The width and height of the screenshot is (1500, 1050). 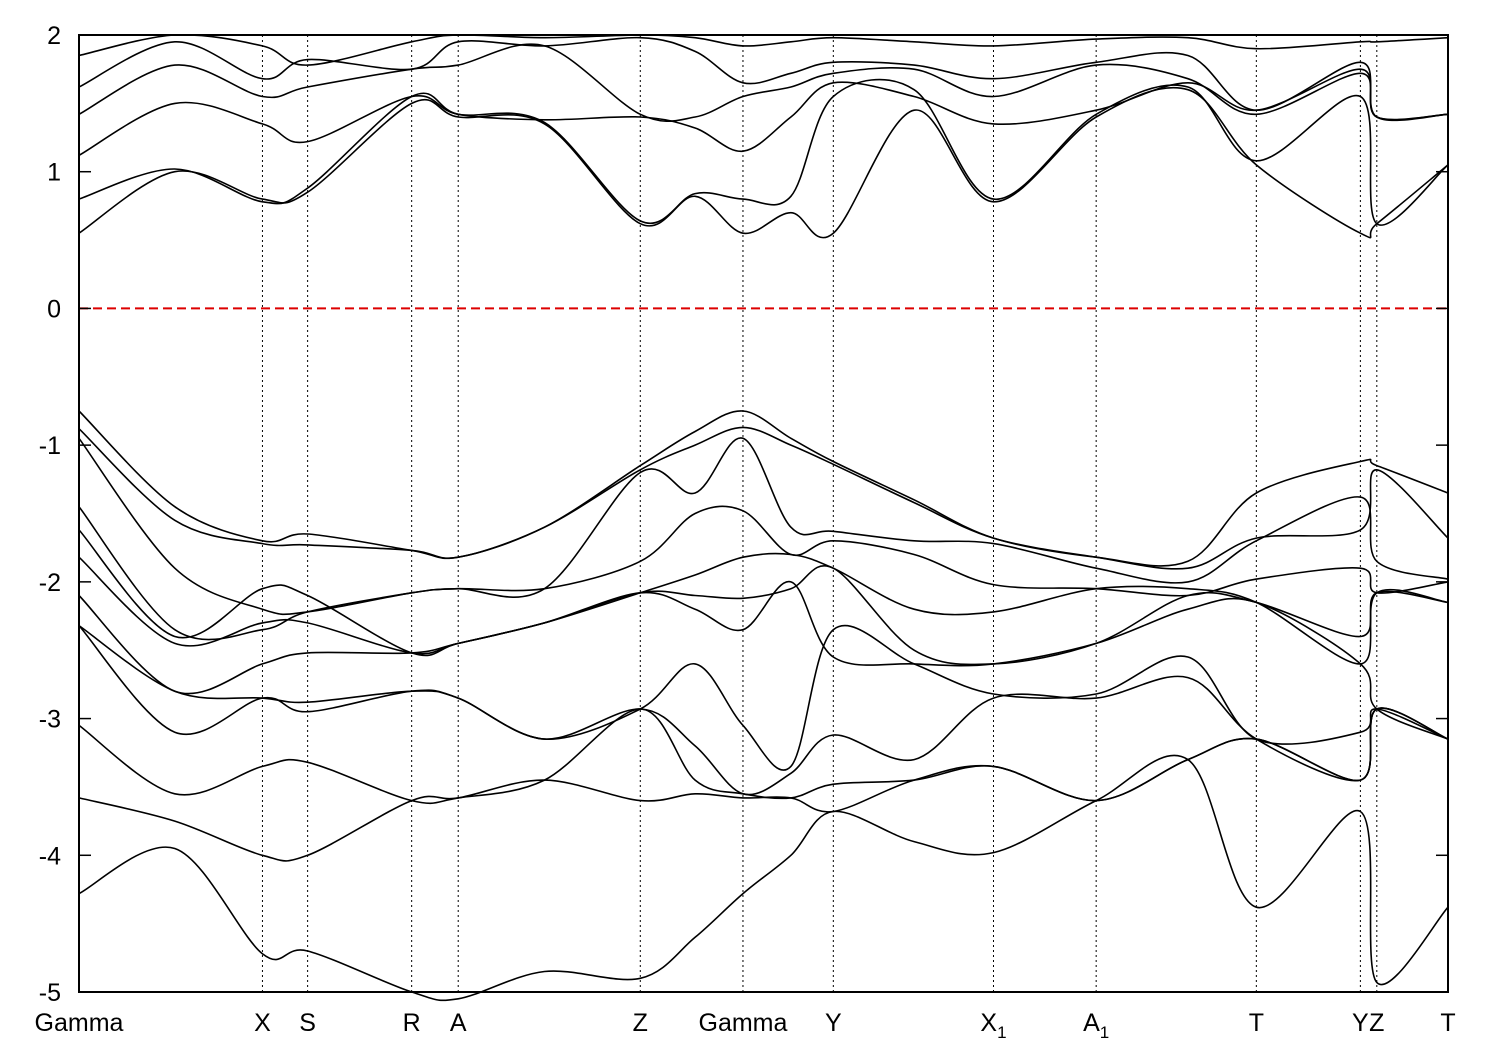 What do you see at coordinates (50, 993) in the screenshot?
I see `y-tick-label: -5` at bounding box center [50, 993].